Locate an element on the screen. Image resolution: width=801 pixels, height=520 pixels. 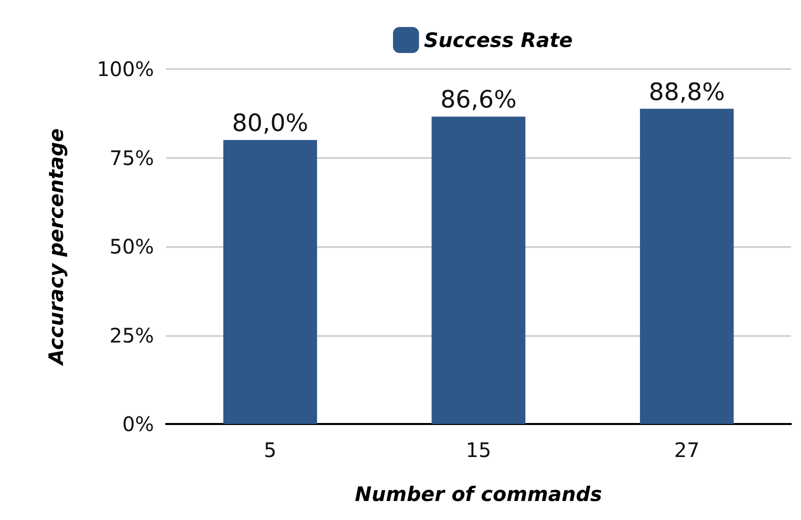
x-axis-title: Number of commands is located at coordinates (478, 494).